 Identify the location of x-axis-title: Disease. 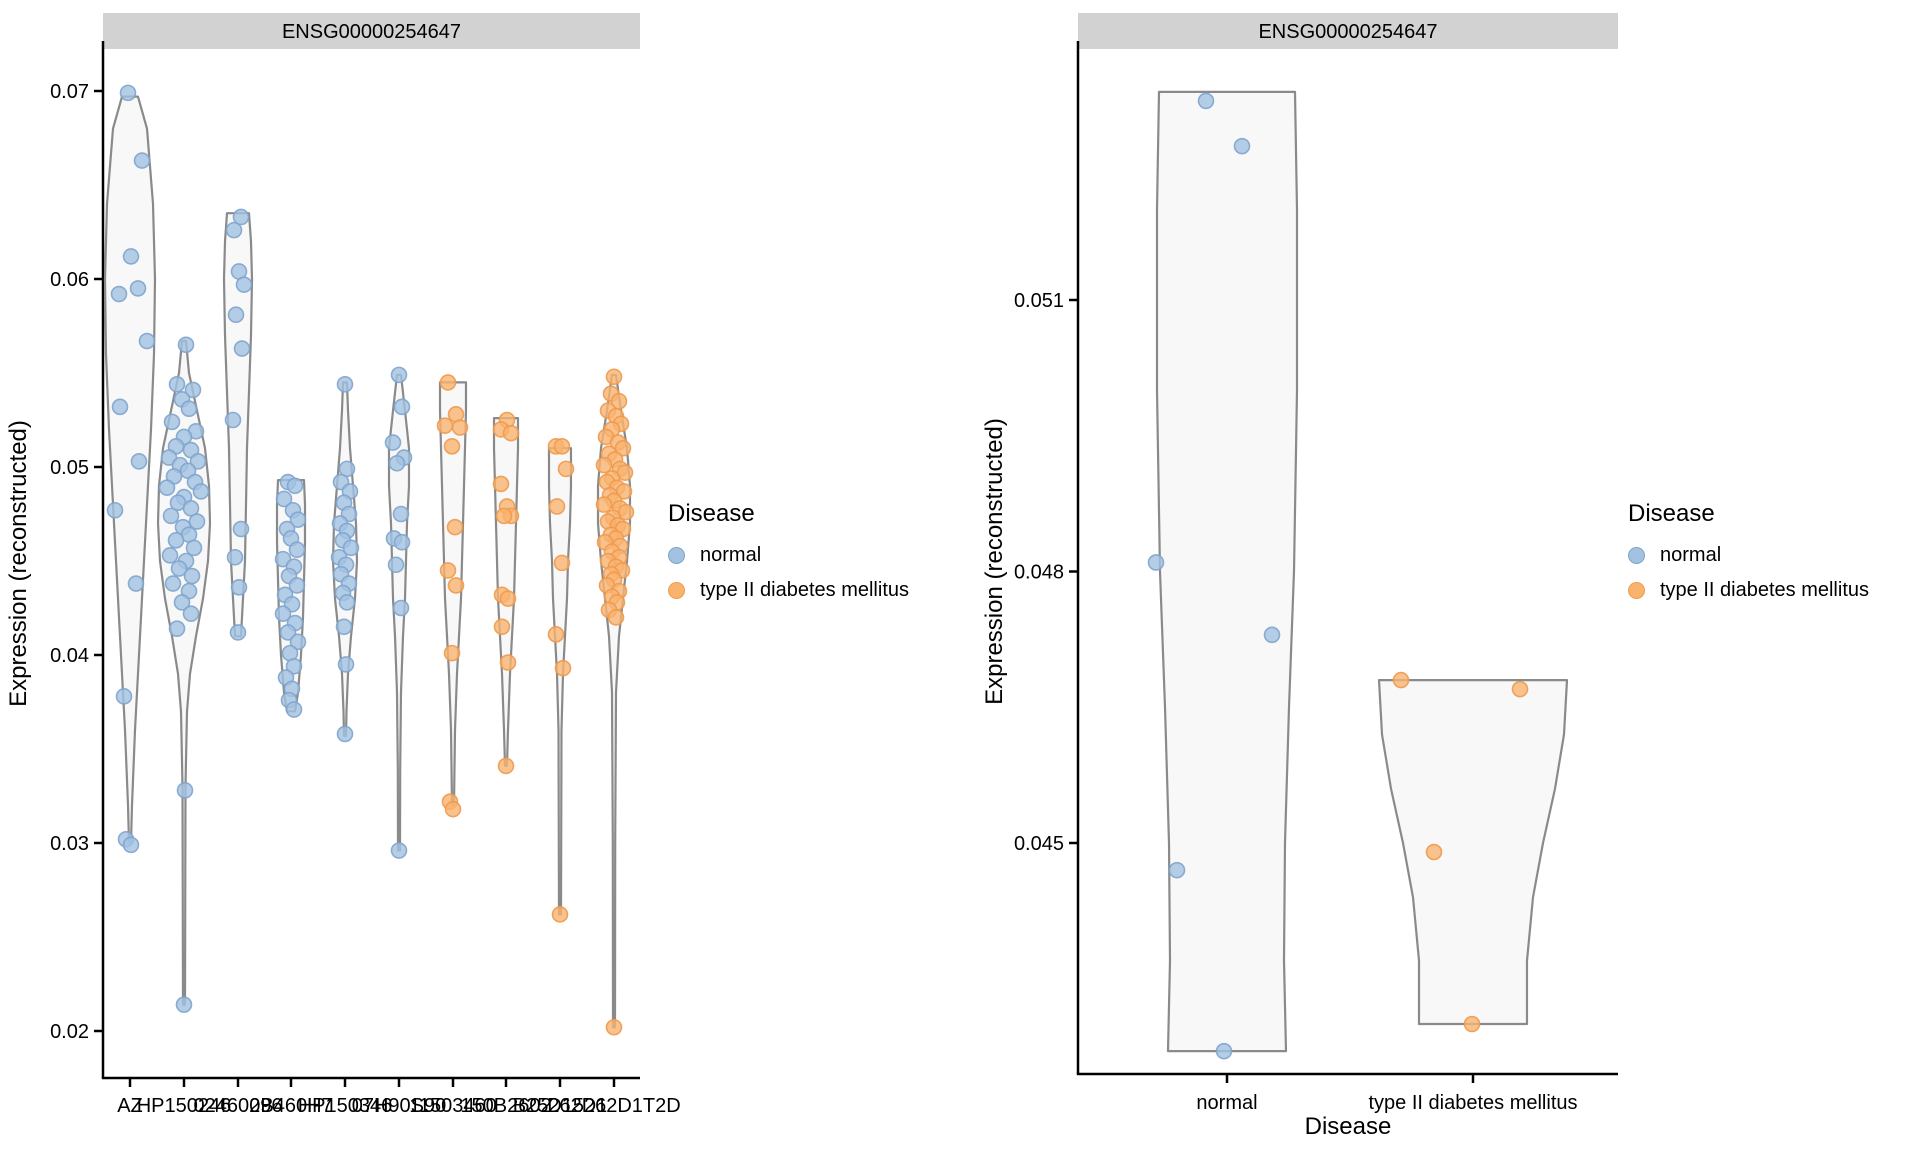
(1348, 1126).